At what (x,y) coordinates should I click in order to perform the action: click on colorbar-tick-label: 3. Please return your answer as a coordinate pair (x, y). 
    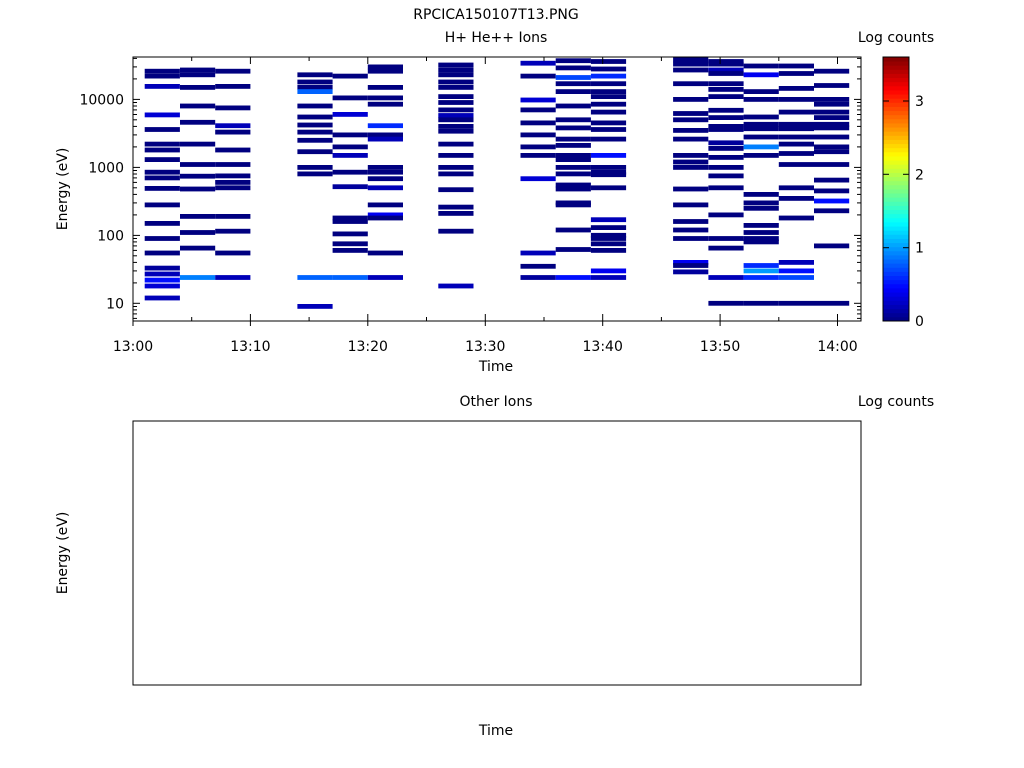
    Looking at the image, I should click on (919, 102).